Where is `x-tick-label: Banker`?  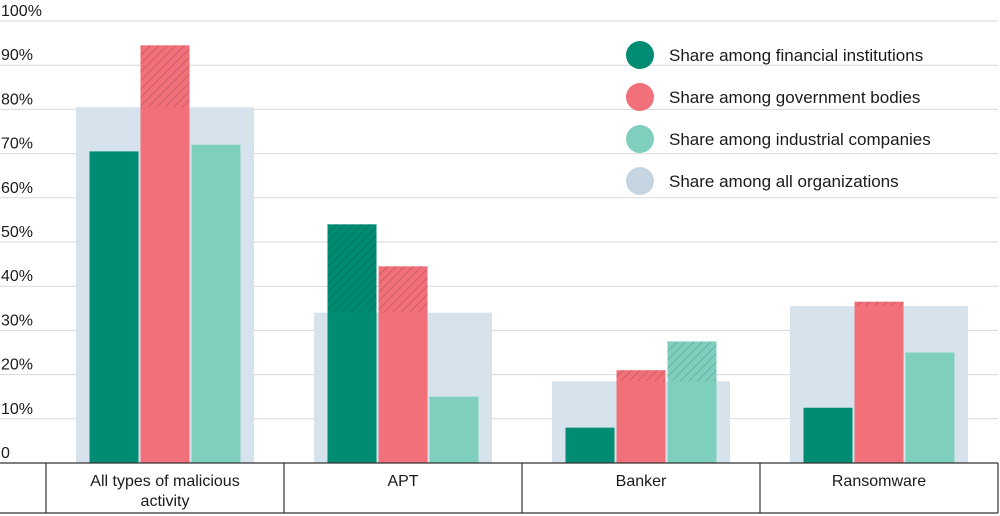
x-tick-label: Banker is located at coordinates (641, 481).